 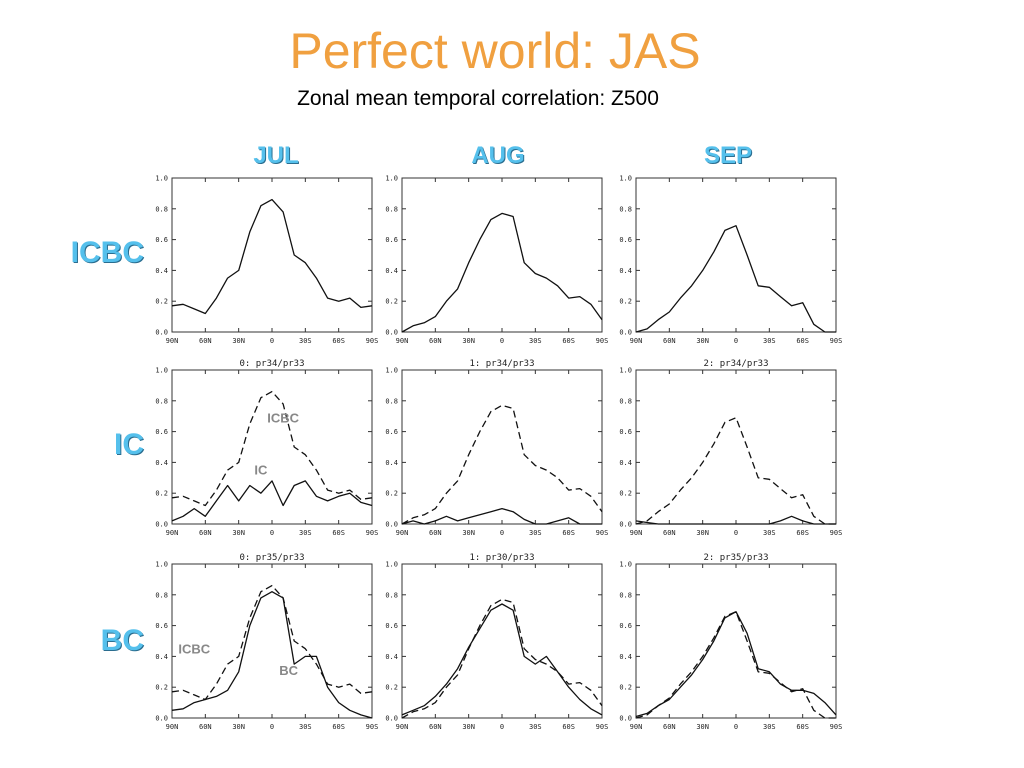 I want to click on series-annotation: BC, so click(x=288, y=670).